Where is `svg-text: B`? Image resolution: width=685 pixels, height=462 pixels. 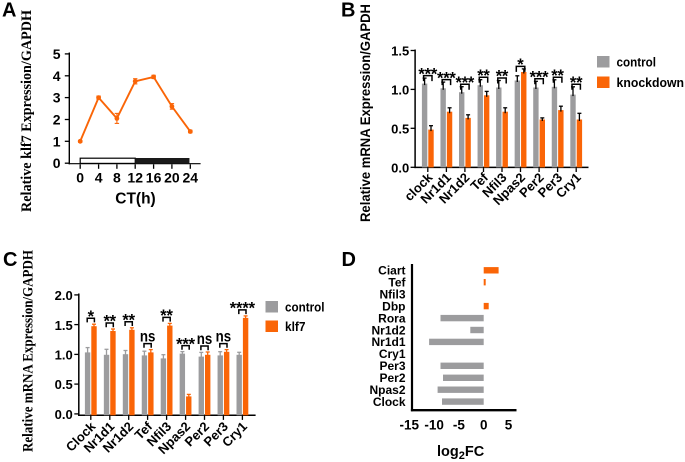 svg-text: B is located at coordinates (348, 11).